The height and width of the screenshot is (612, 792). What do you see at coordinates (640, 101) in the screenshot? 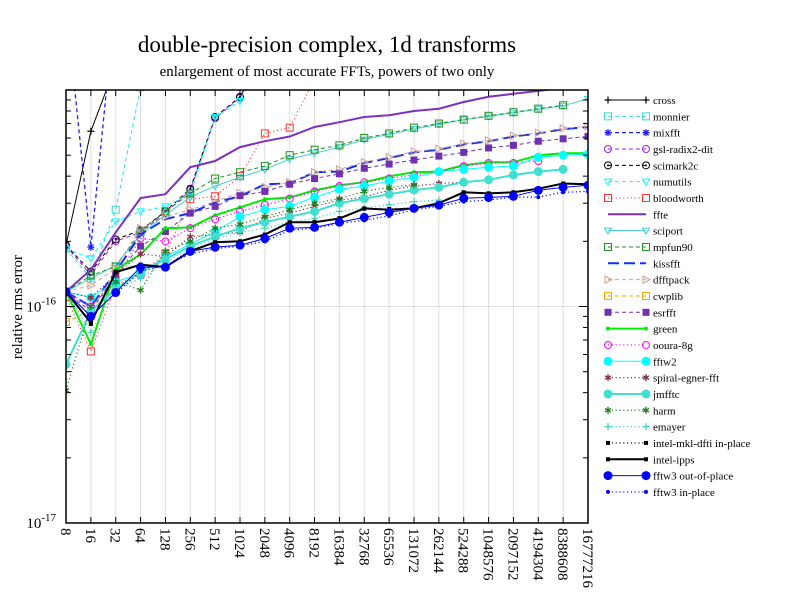
I see `legend-item-cross: cross` at bounding box center [640, 101].